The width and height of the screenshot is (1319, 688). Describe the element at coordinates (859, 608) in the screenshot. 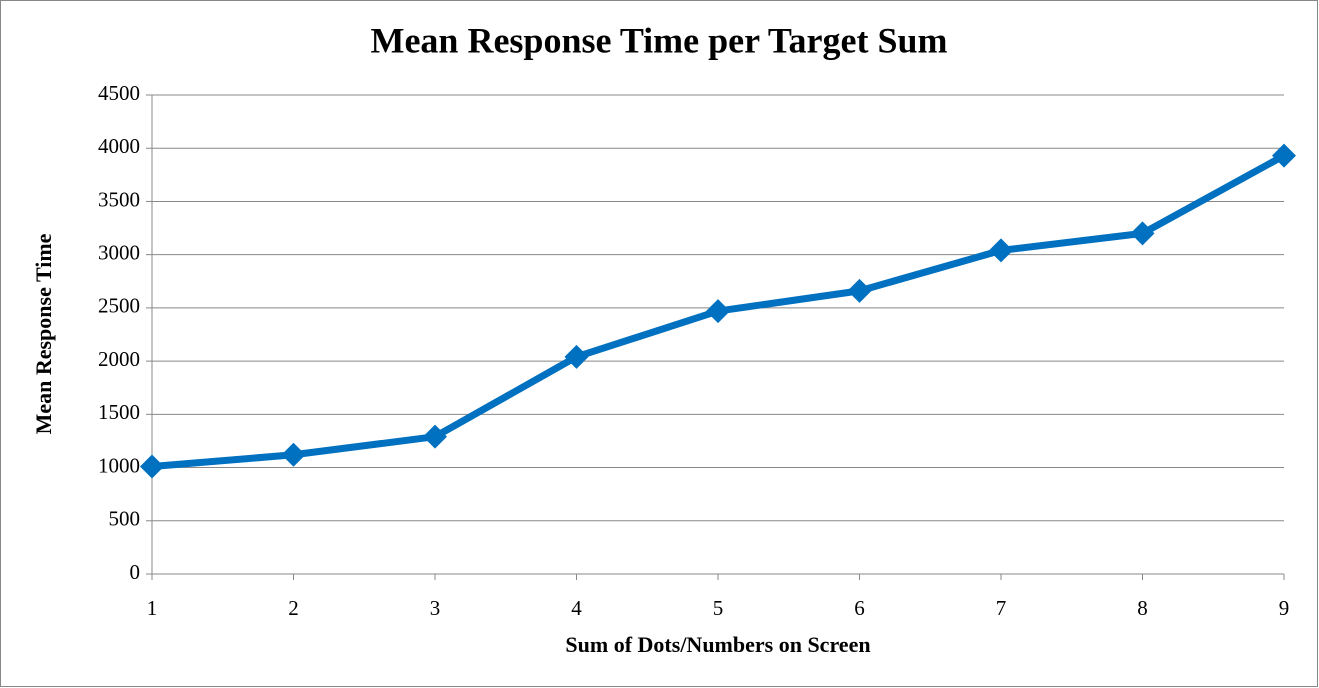

I see `x-tick-label: 6` at that location.